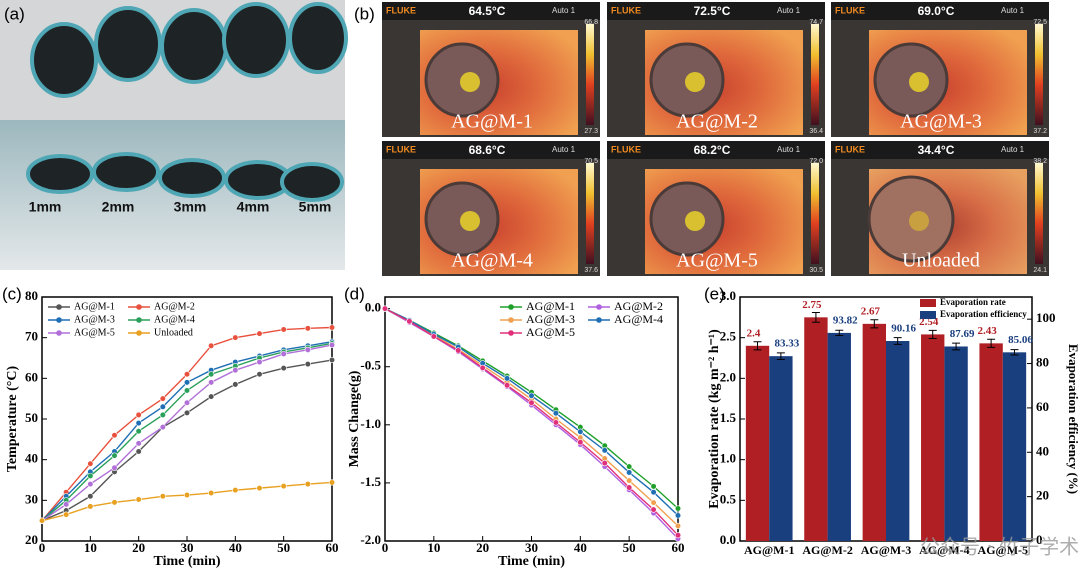 This screenshot has width=1080, height=570. I want to click on x-tick-label: AG@M-4, so click(944, 550).